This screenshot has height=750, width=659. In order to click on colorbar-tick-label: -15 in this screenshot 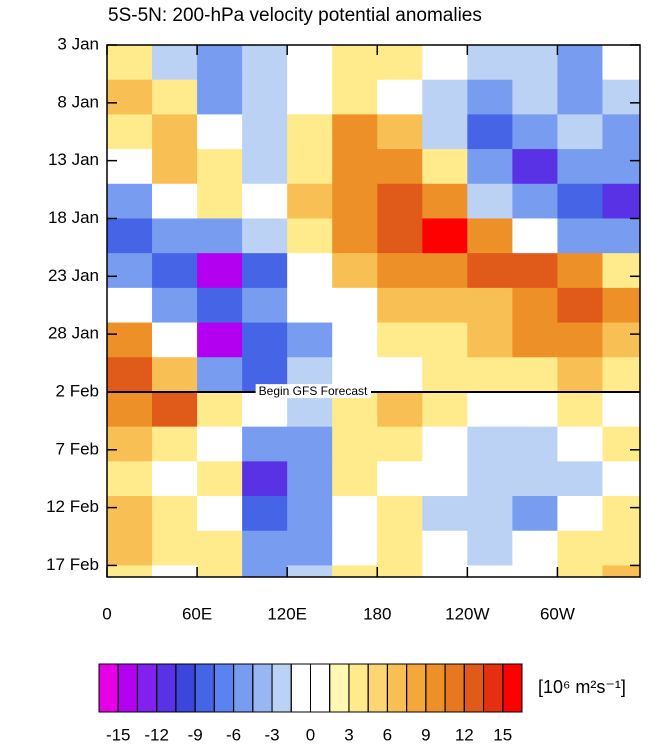, I will do `click(118, 734)`.